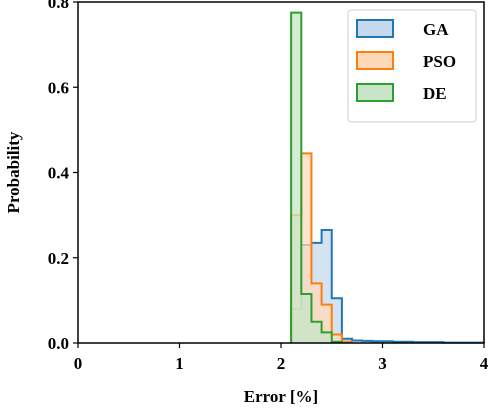 This screenshot has height=412, width=489. I want to click on y-tick-label: 0.8, so click(58, 6).